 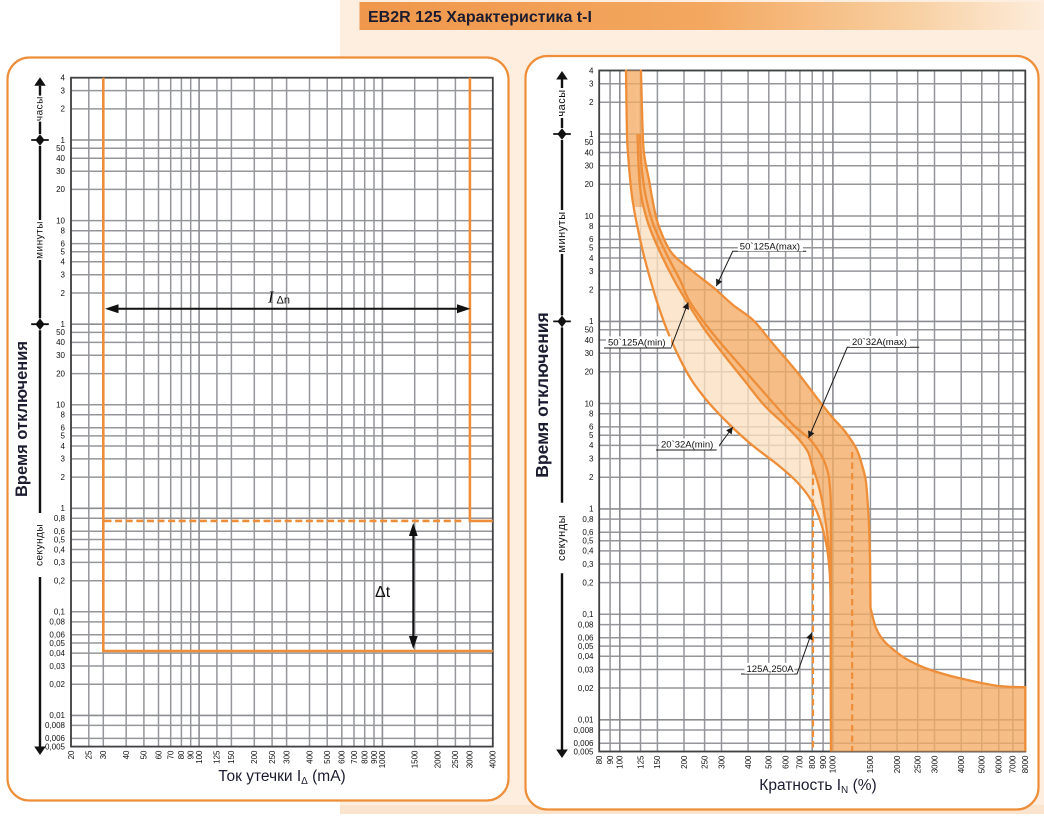 What do you see at coordinates (57, 653) in the screenshot?
I see `svg-text: 0,04` at bounding box center [57, 653].